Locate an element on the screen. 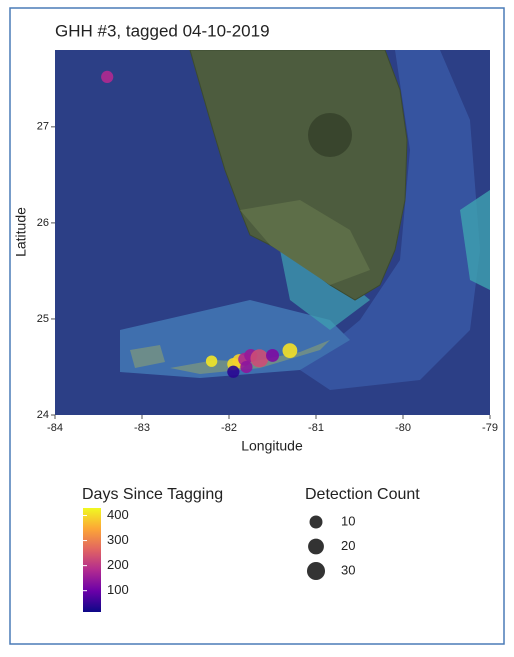 This screenshot has width=514, height=657. shelf is located at coordinates (235, 339).